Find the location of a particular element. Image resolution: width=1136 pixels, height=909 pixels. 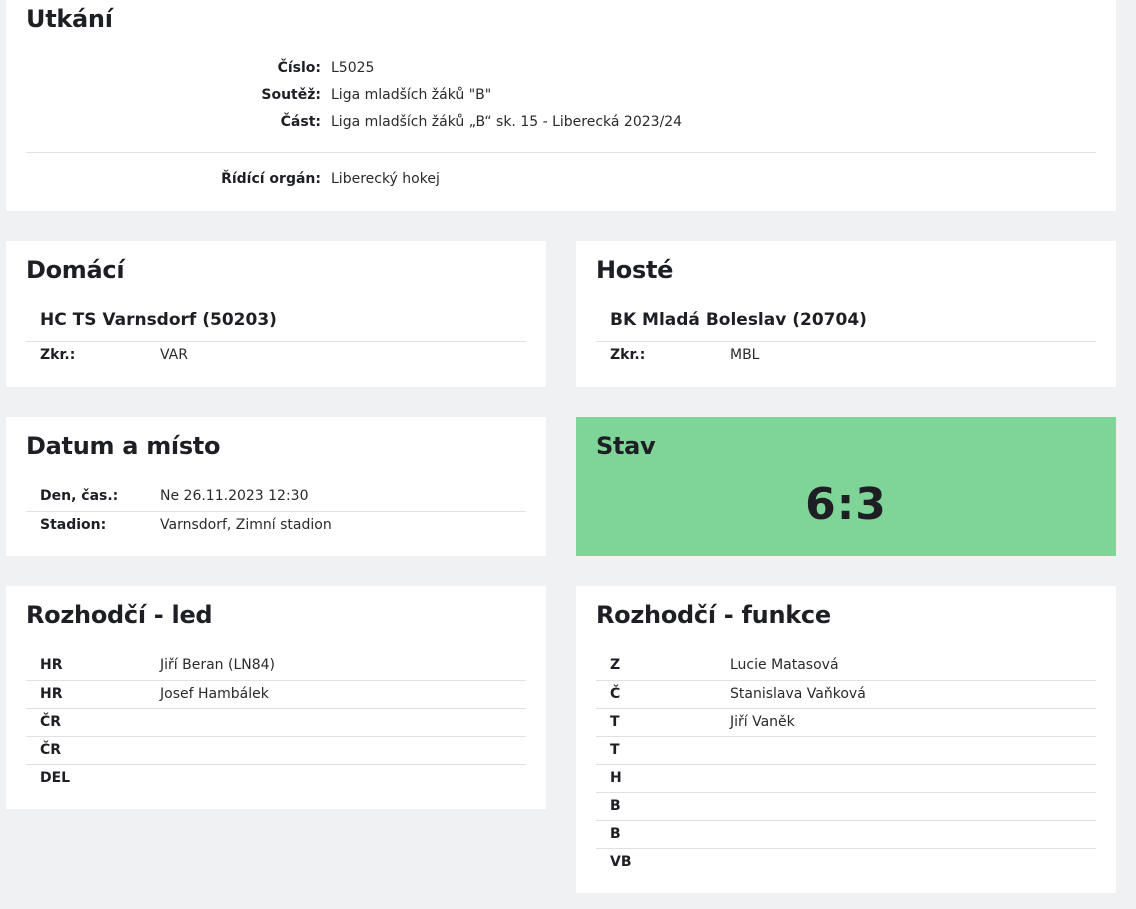

ice-referees-title: Rozhodčí - led is located at coordinates (119, 615).